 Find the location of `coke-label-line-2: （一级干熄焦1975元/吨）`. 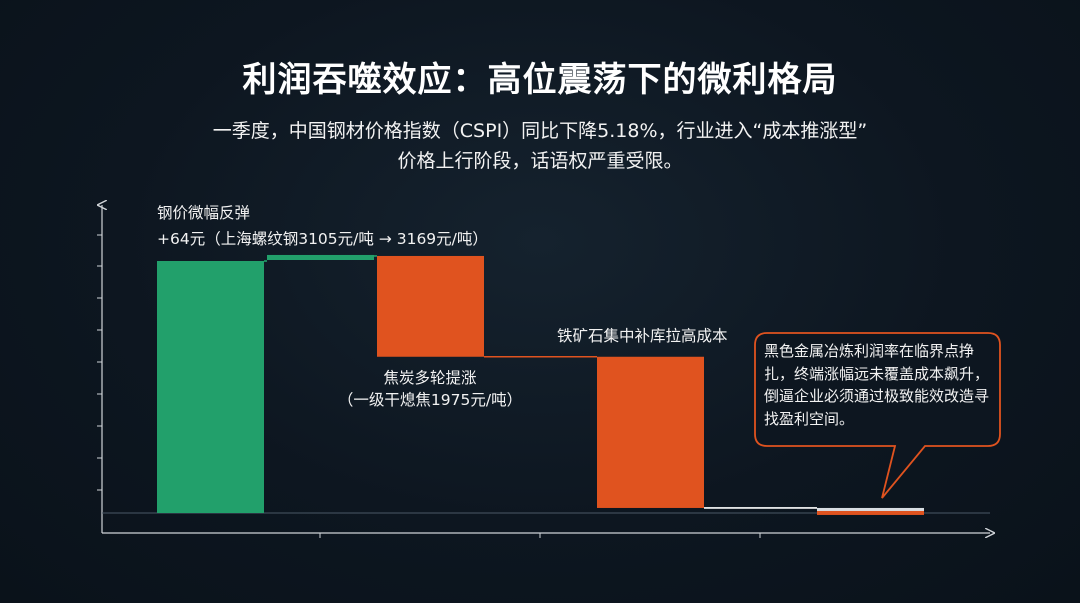

coke-label-line-2: （一级干熄焦1975元/吨） is located at coordinates (430, 400).